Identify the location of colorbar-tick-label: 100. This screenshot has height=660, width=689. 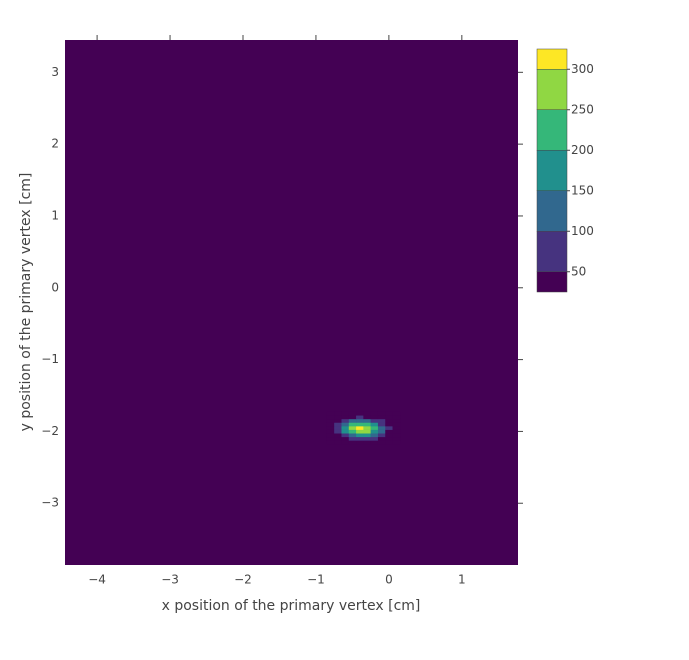
(582, 231).